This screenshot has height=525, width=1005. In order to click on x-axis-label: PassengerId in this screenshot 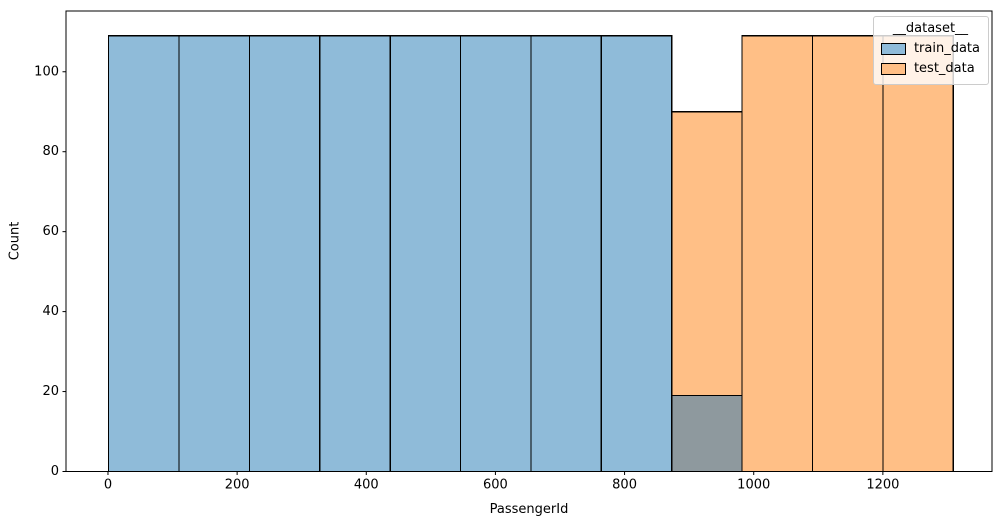, I will do `click(529, 509)`.